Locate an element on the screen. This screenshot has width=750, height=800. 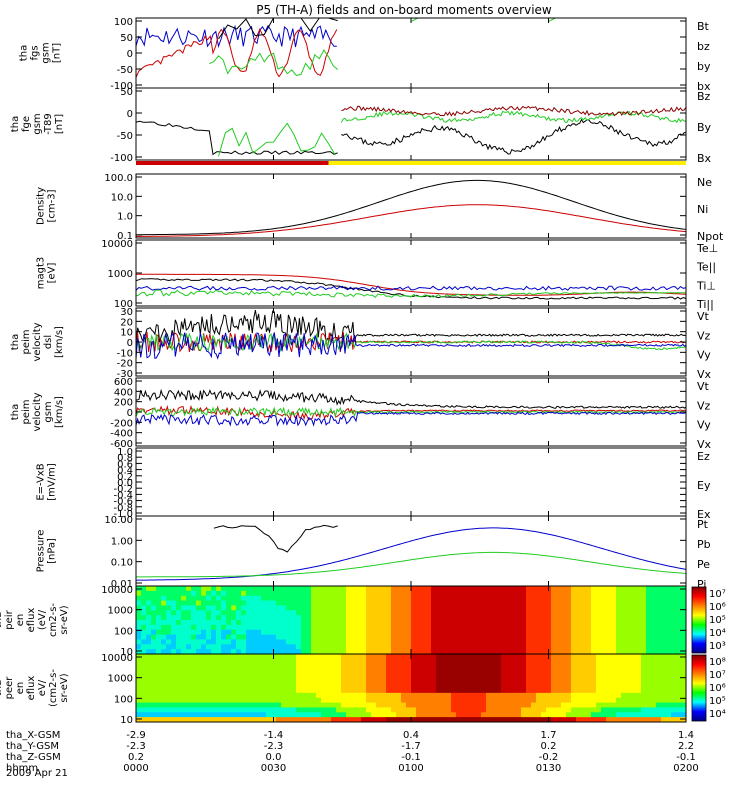
y-tick-label: -200 is located at coordinates (121, 423).